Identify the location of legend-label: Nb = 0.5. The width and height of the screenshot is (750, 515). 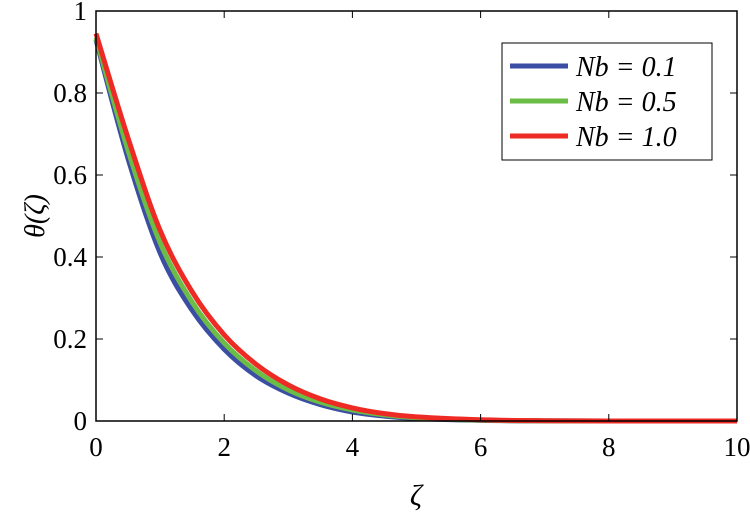
(626, 102).